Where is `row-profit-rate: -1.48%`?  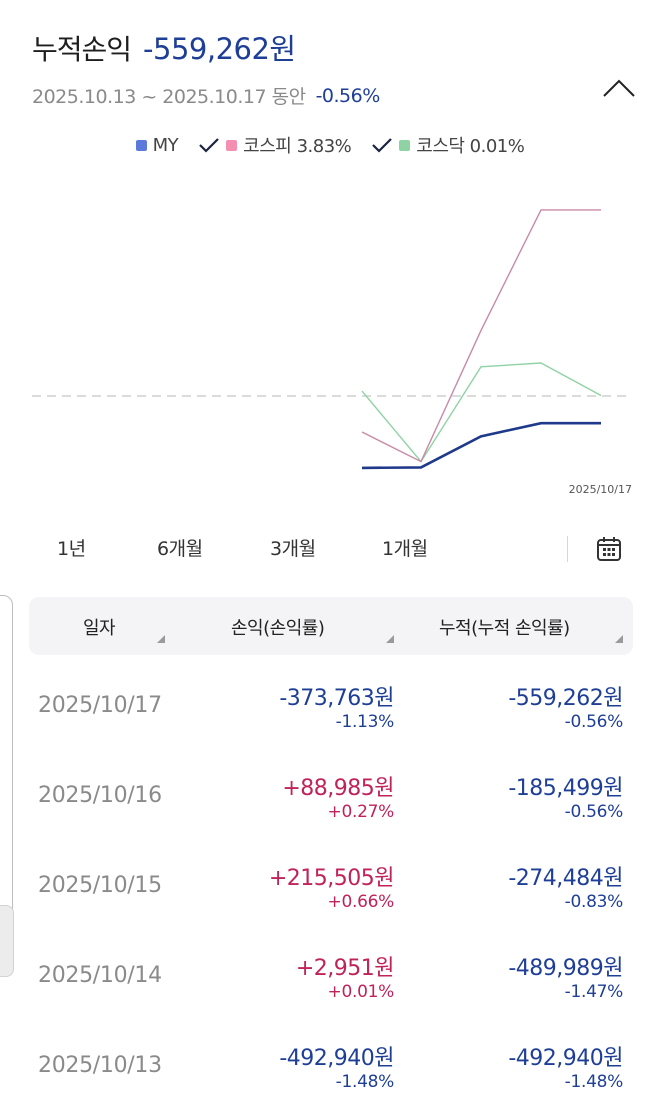 row-profit-rate: -1.48% is located at coordinates (365, 1082).